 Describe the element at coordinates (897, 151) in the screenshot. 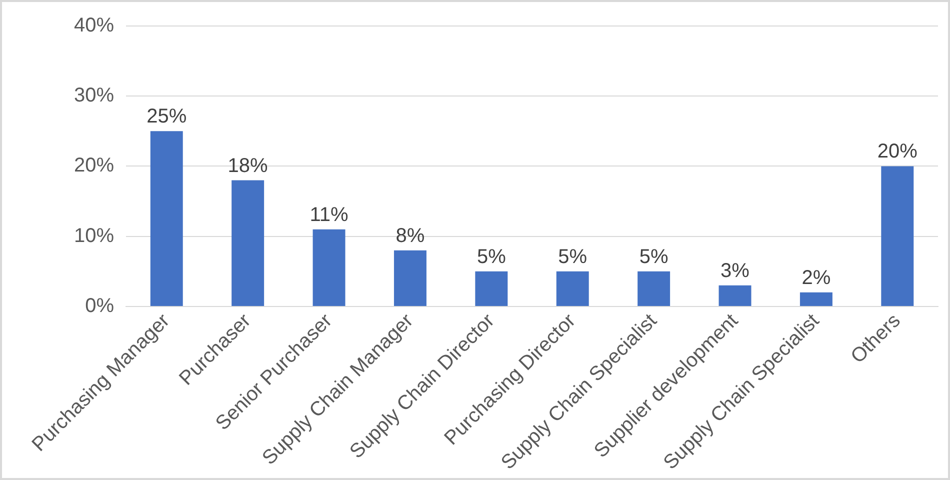

I see `data-label: 20%` at that location.